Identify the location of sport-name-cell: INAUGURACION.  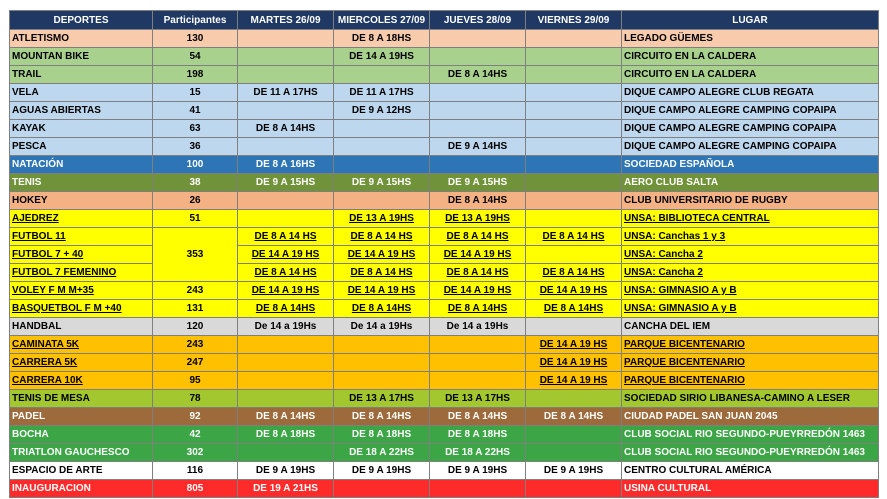
(81, 488).